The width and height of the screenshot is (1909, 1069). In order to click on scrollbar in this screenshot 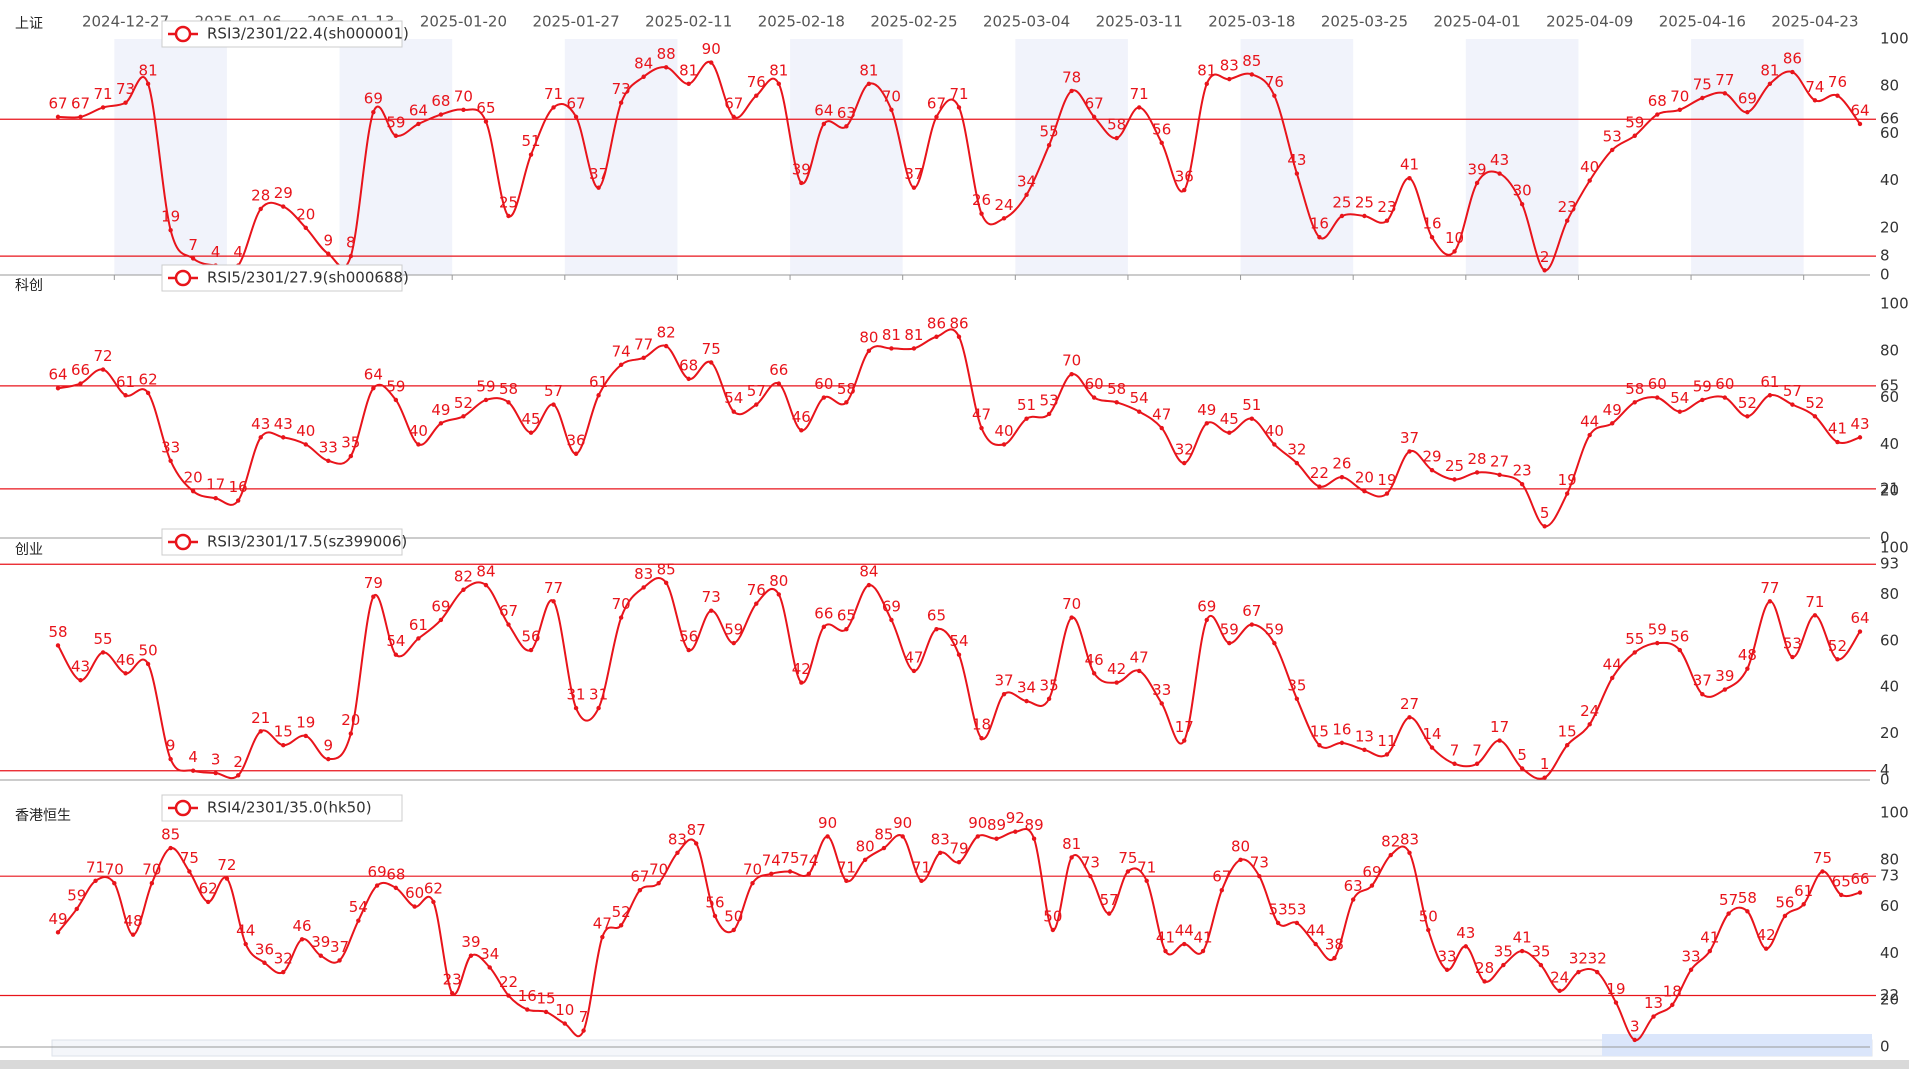, I will do `click(954, 1064)`.